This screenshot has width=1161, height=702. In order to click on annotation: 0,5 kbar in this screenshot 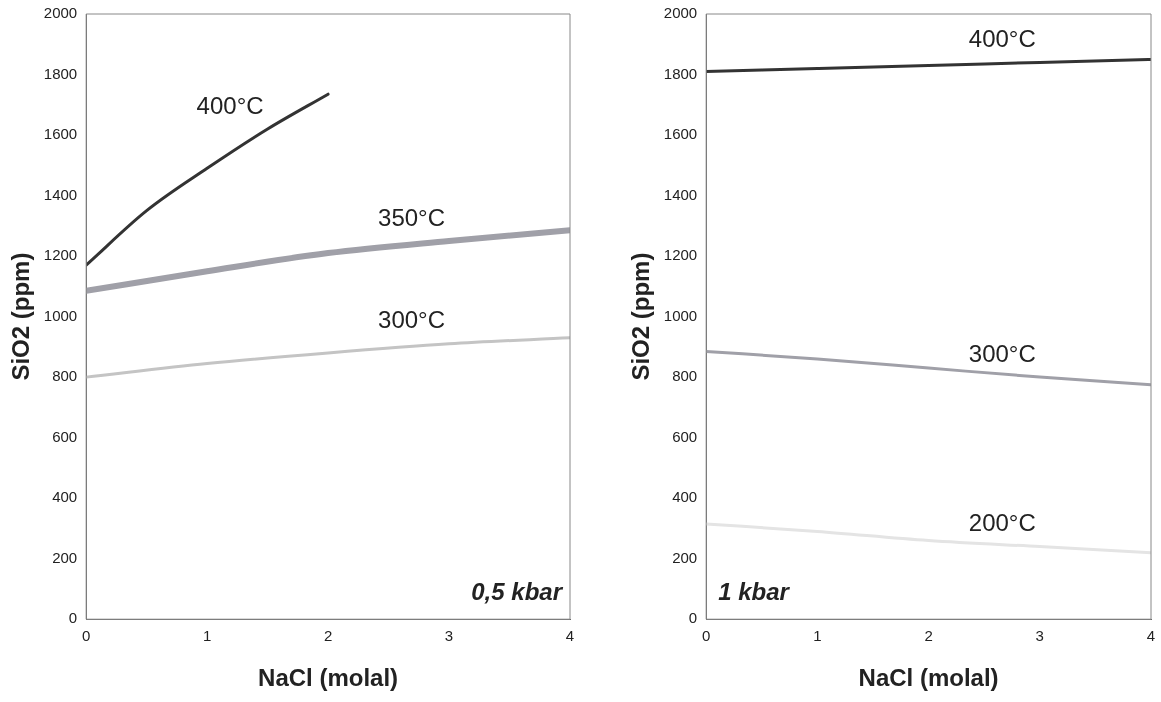, I will do `click(517, 591)`.